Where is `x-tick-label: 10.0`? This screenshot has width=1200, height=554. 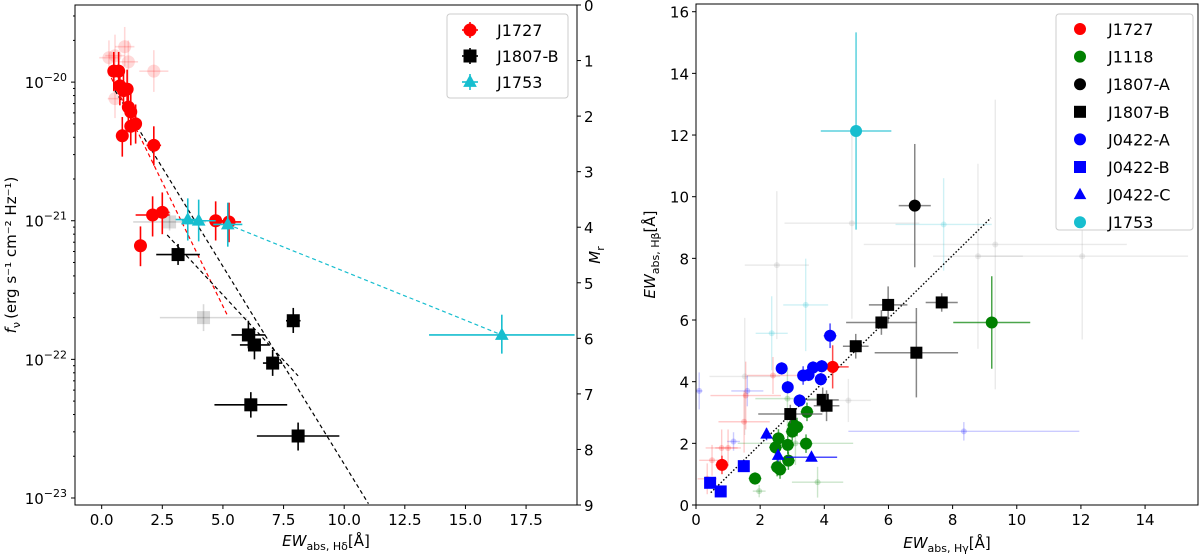
x-tick-label: 10.0 is located at coordinates (343, 520).